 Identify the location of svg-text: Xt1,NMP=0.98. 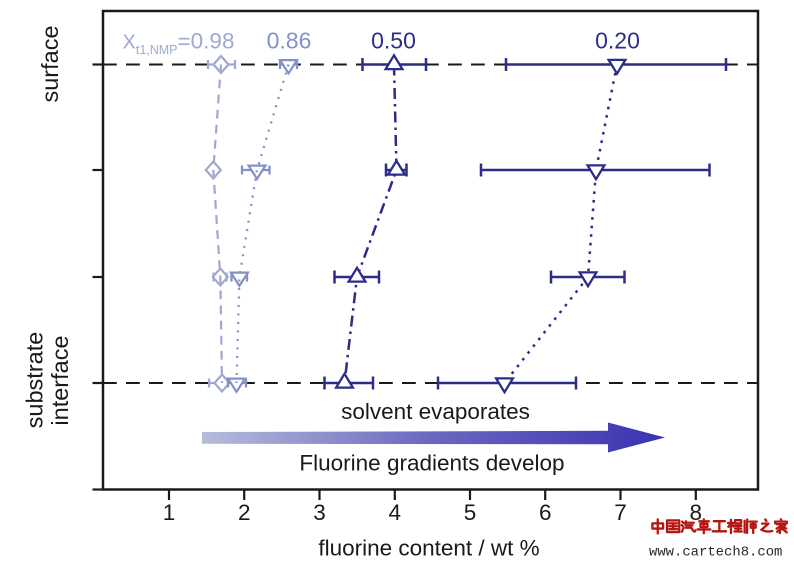
(179, 43).